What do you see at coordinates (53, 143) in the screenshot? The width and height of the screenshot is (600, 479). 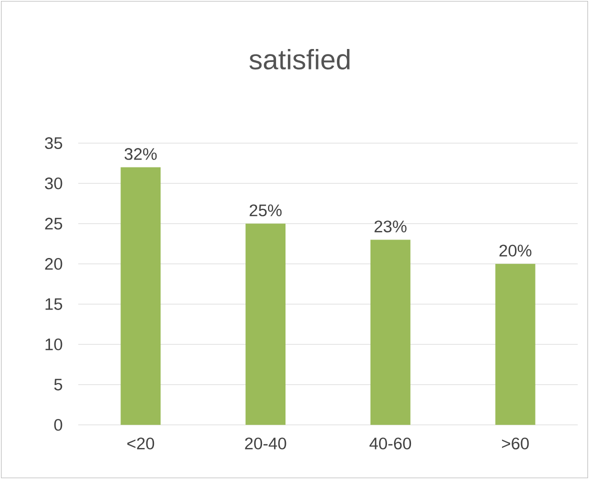 I see `y-tick-label: 35` at bounding box center [53, 143].